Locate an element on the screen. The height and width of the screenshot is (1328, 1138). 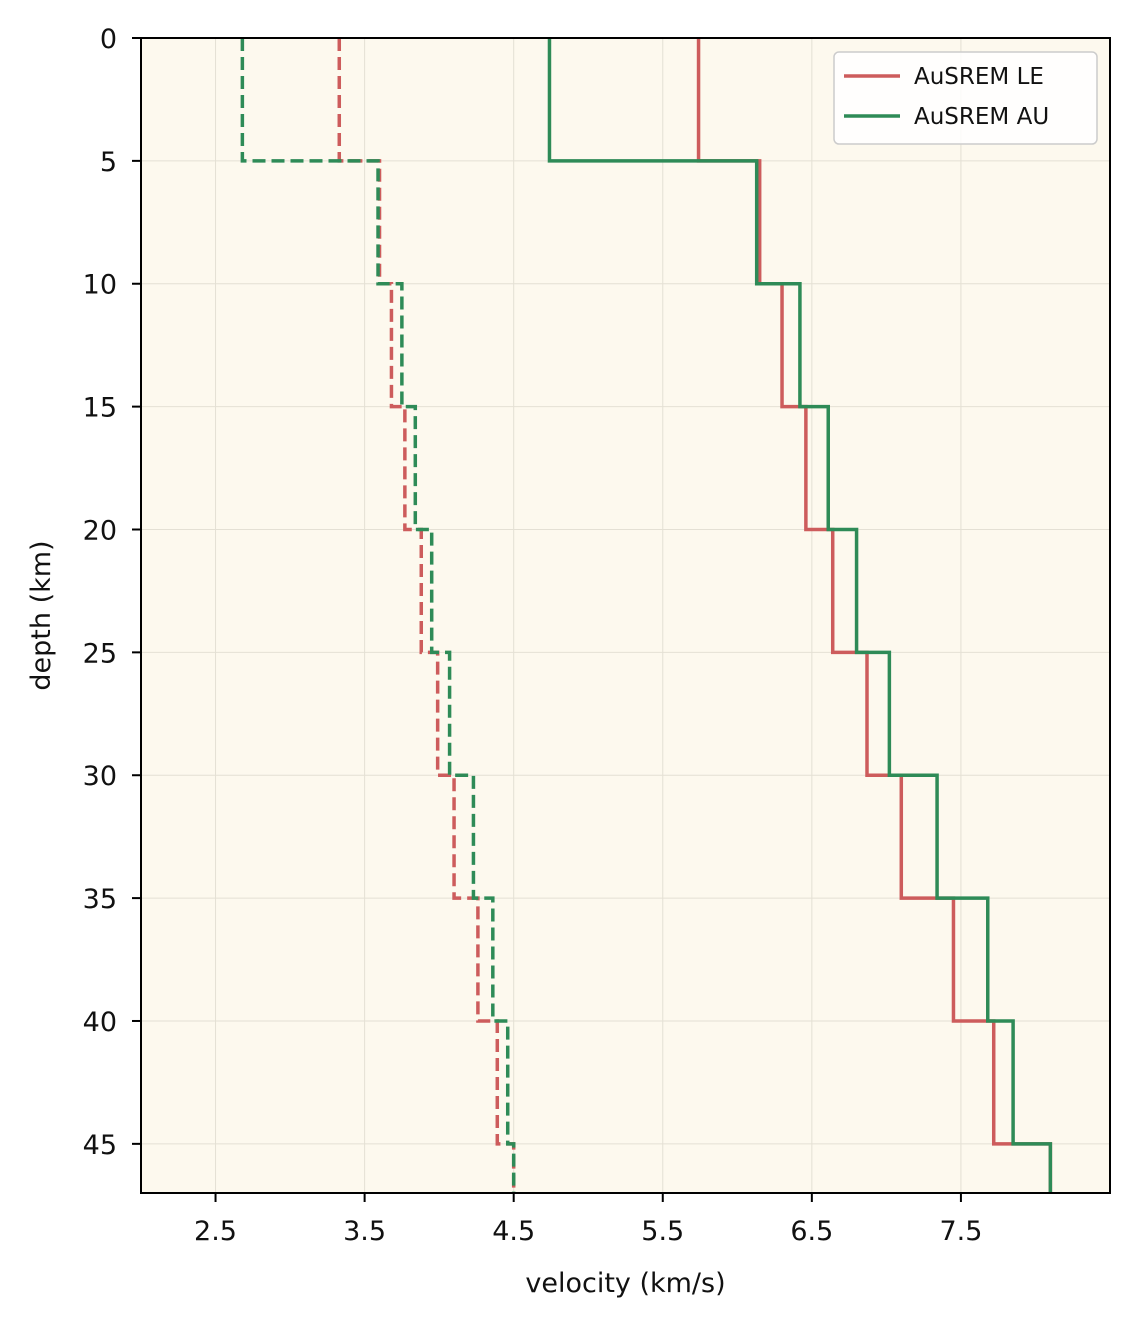
x-tick-label: 2.5 is located at coordinates (215, 1231).